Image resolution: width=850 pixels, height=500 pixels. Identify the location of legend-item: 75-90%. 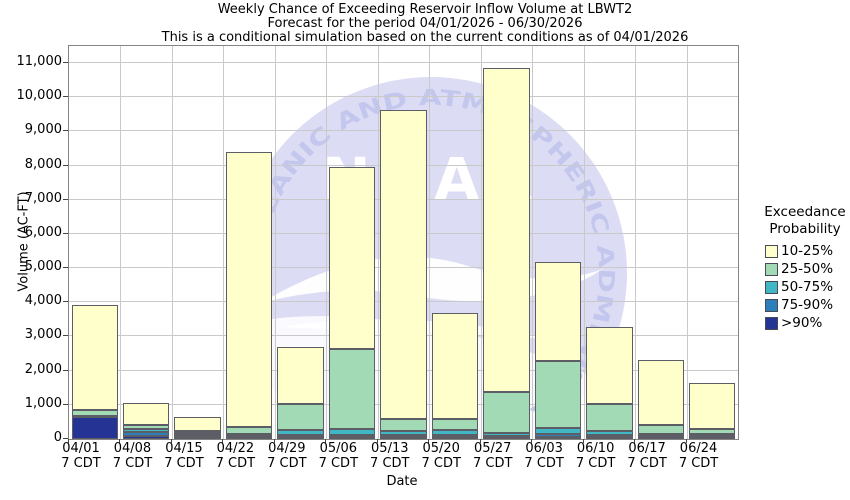
(805, 305).